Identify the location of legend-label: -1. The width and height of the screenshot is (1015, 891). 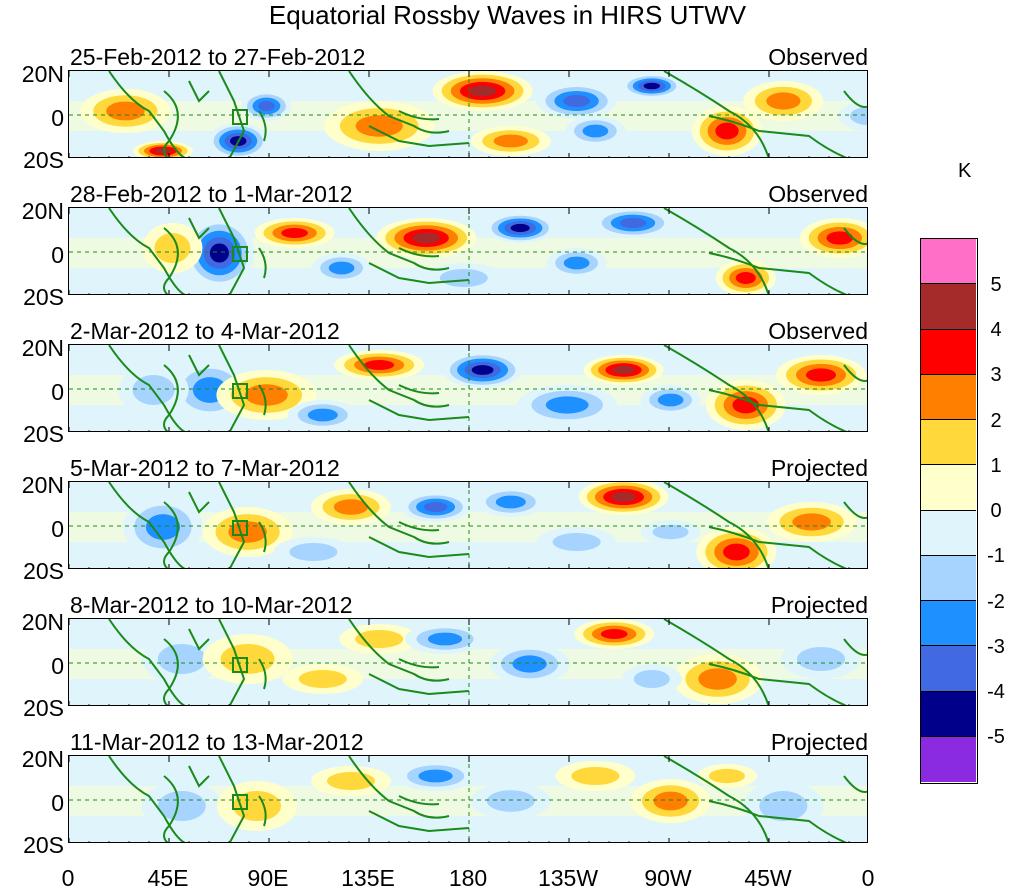
(996, 556).